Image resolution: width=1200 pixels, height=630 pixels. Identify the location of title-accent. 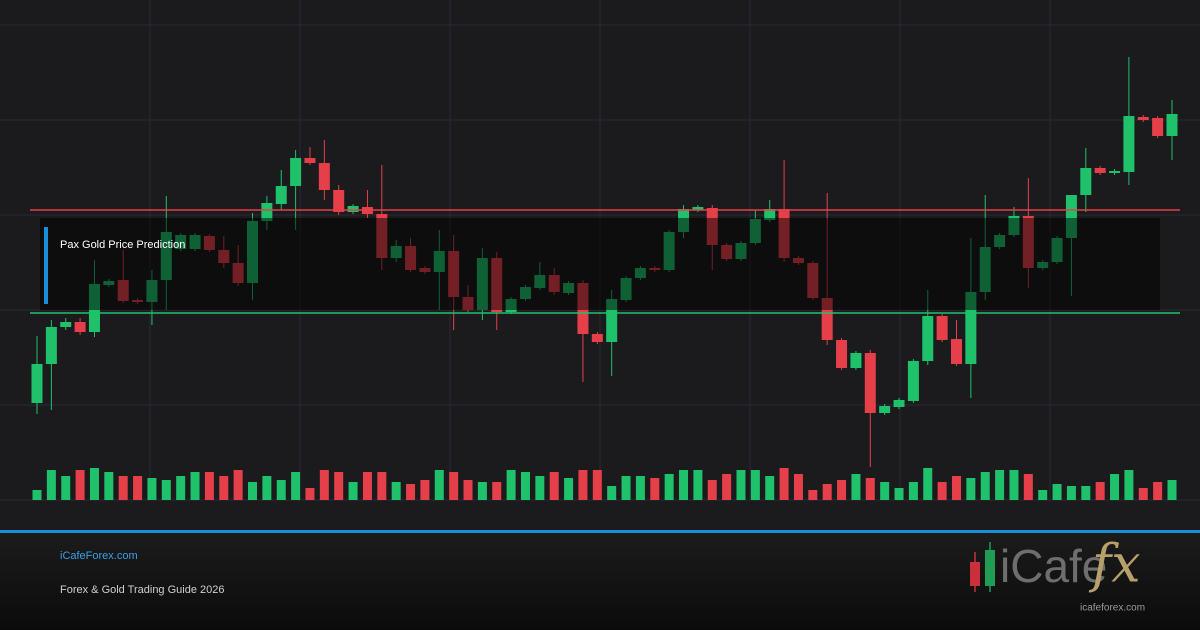
(46, 265).